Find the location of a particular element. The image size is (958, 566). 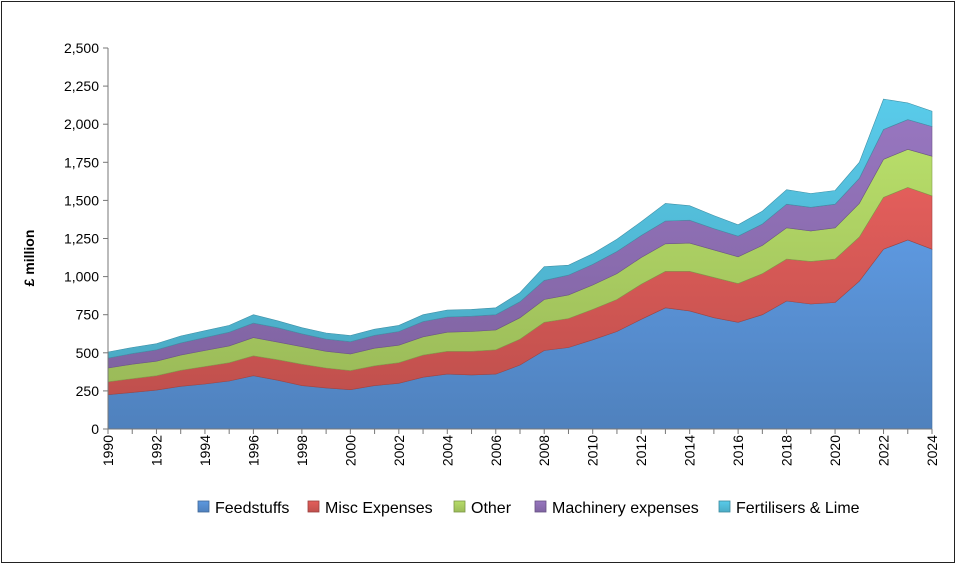

x-tick-label: 2018 is located at coordinates (787, 450).